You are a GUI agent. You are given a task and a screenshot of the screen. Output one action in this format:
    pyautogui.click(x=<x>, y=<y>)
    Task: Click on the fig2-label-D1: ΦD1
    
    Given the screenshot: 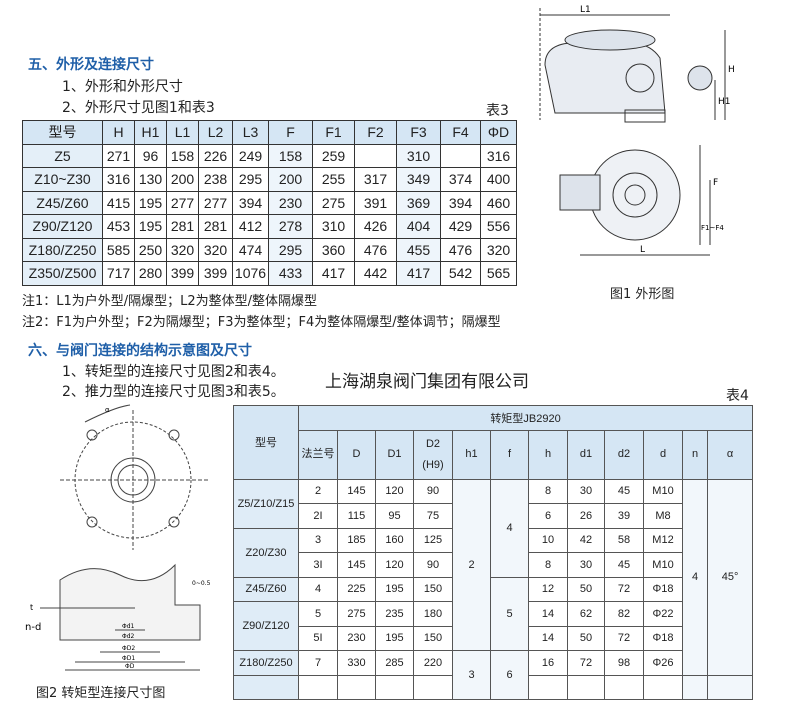 What is the action you would take?
    pyautogui.click(x=128, y=658)
    